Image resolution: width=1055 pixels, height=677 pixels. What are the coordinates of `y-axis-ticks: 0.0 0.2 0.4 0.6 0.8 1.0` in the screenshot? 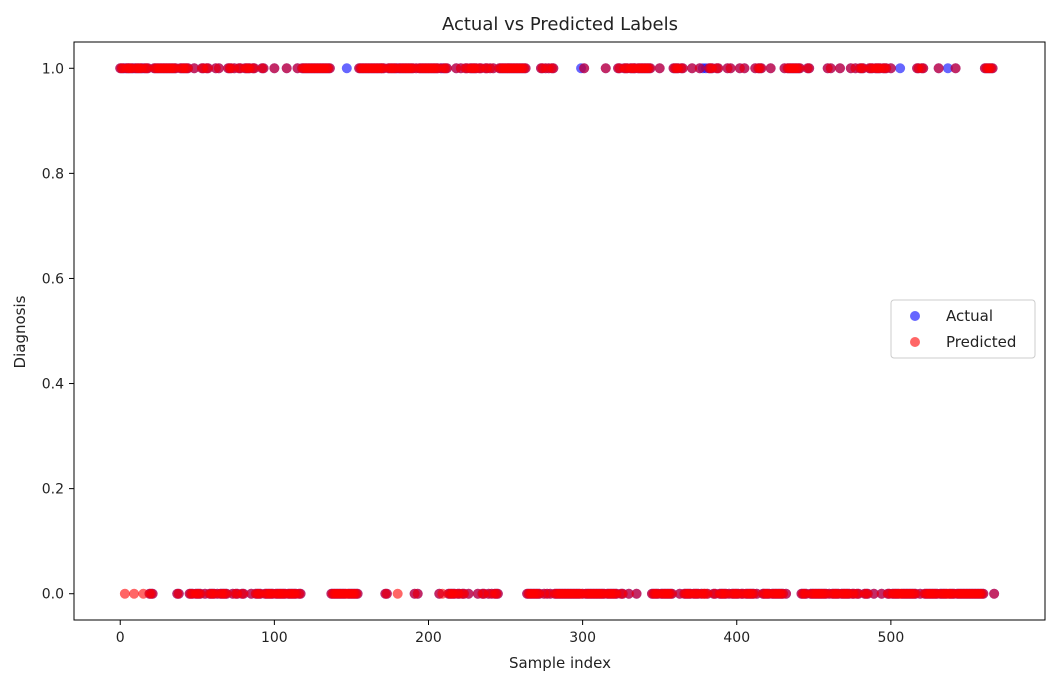 It's located at (58, 332).